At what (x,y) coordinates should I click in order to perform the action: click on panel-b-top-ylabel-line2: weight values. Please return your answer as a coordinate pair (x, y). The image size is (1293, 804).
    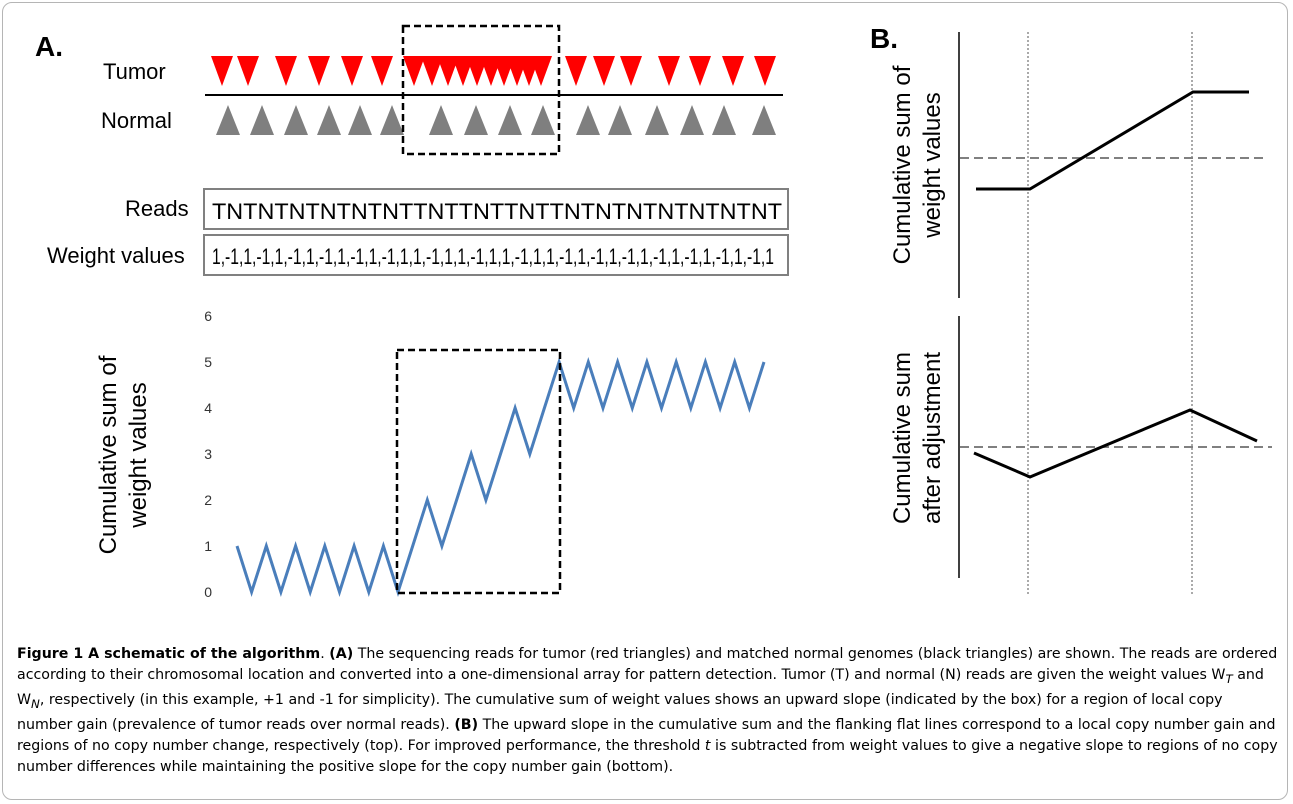
    Looking at the image, I should click on (932, 165).